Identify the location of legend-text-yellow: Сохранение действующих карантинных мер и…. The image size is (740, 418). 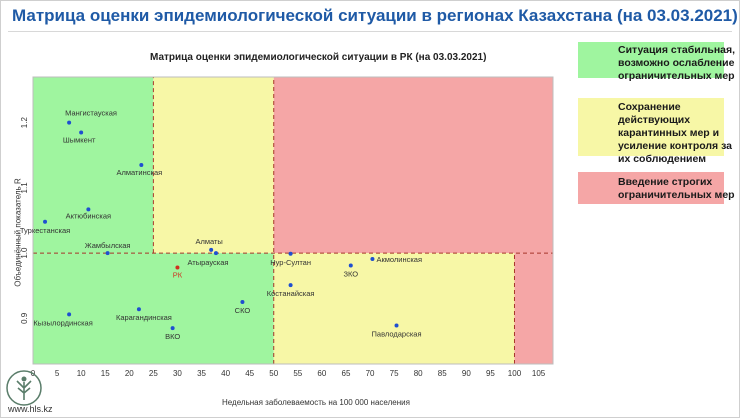
(675, 133).